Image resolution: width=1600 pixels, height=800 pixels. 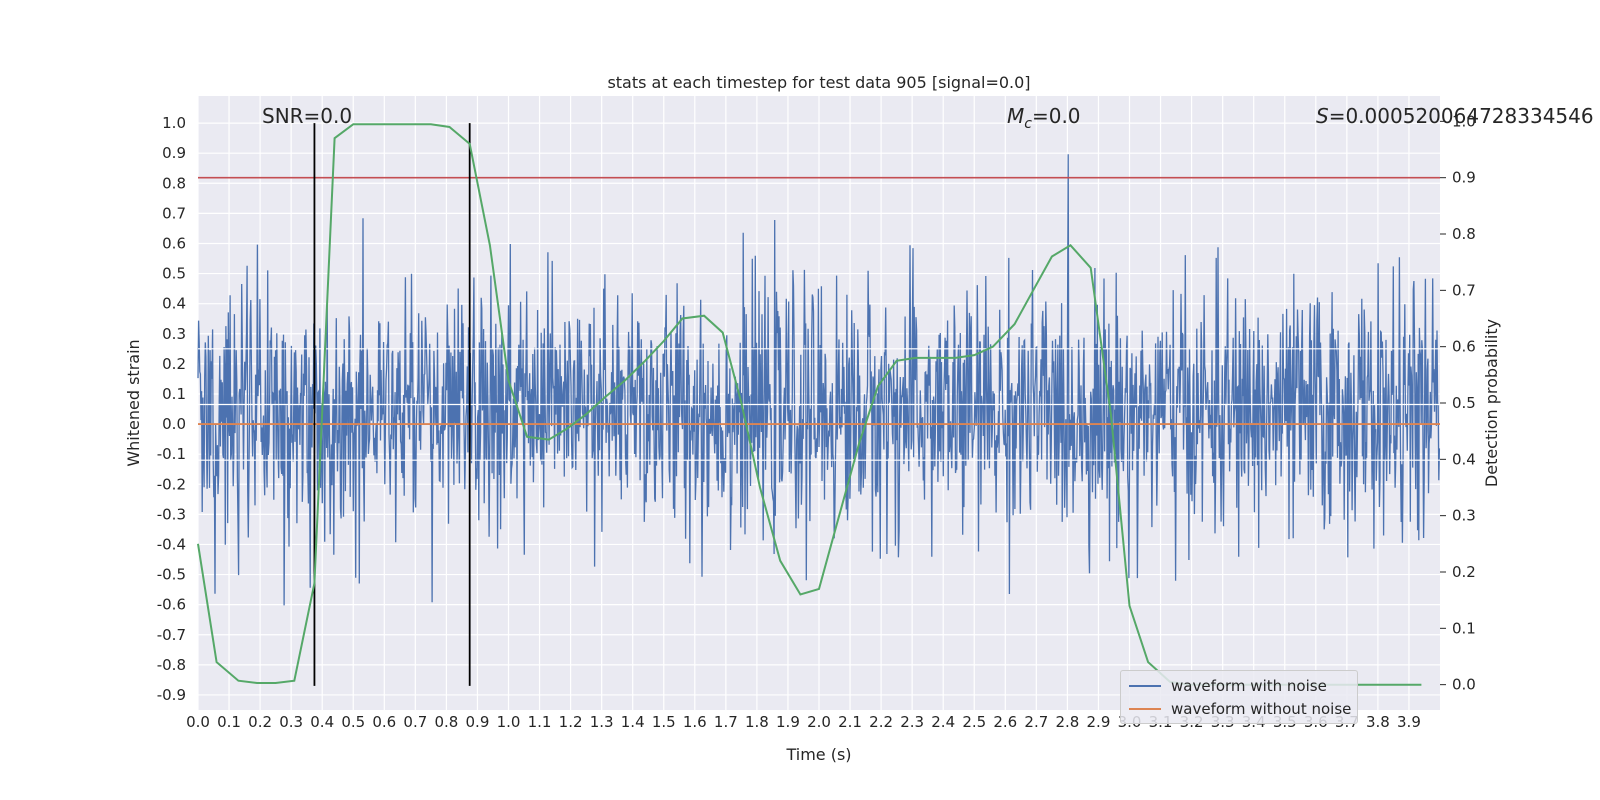 What do you see at coordinates (171, 514) in the screenshot?
I see `y-tick-label-left: -0.3` at bounding box center [171, 514].